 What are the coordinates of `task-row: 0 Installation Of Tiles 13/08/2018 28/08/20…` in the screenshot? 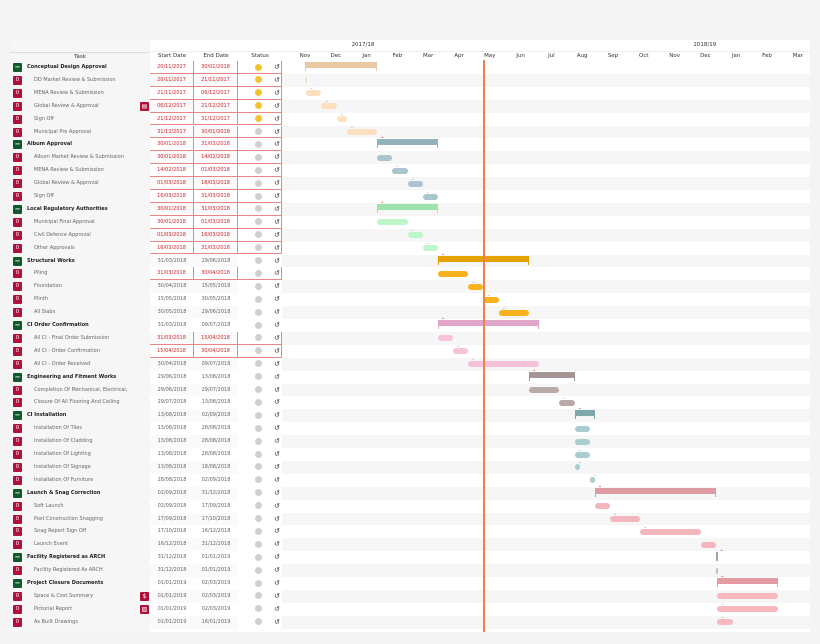 It's located at (410, 428).